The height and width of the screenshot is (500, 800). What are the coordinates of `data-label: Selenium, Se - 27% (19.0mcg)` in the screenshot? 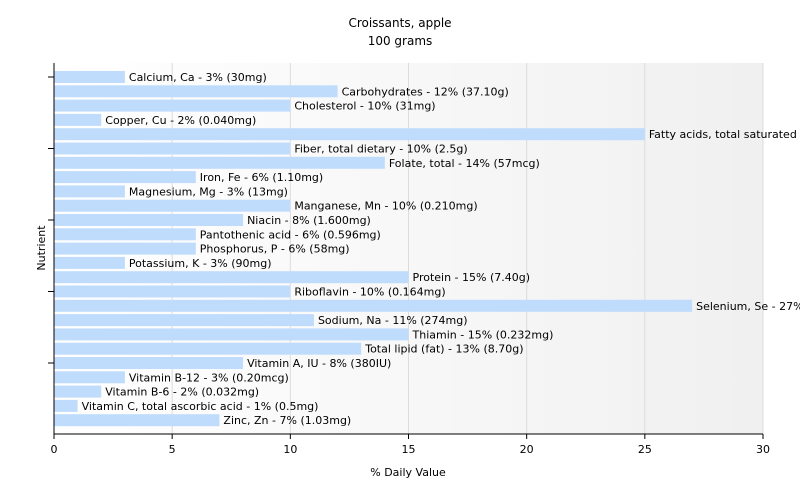 It's located at (748, 306).